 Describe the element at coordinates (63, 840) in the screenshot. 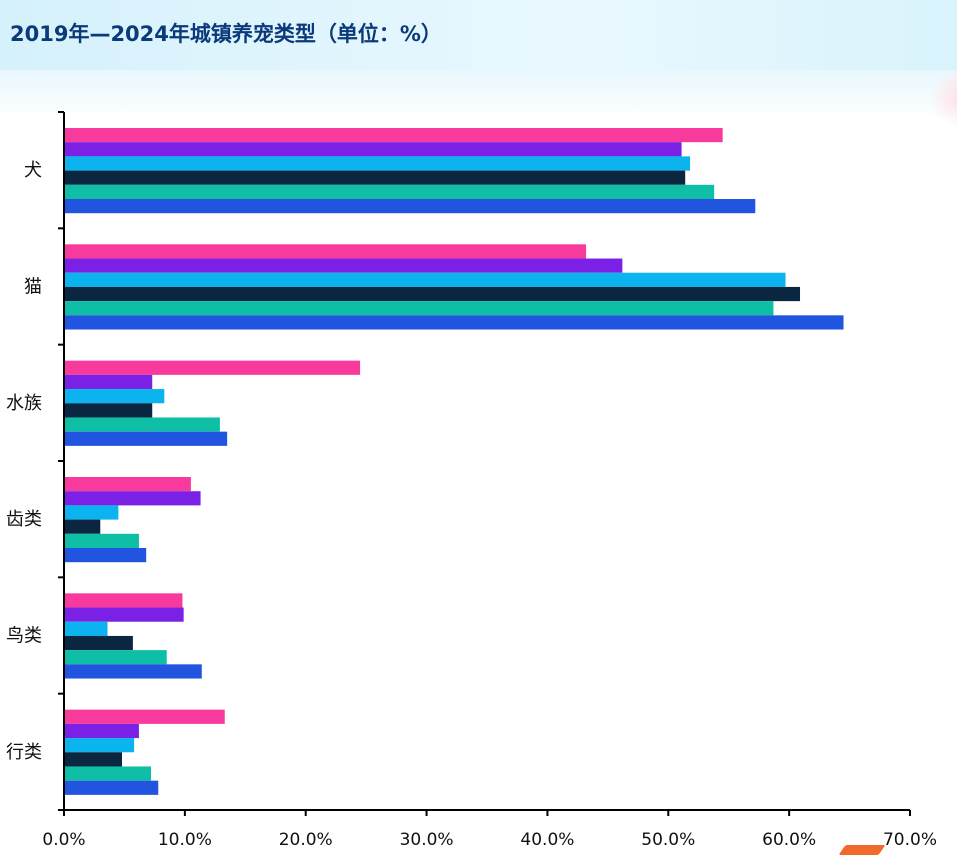

I see `x-tick-label: 0.0%` at that location.